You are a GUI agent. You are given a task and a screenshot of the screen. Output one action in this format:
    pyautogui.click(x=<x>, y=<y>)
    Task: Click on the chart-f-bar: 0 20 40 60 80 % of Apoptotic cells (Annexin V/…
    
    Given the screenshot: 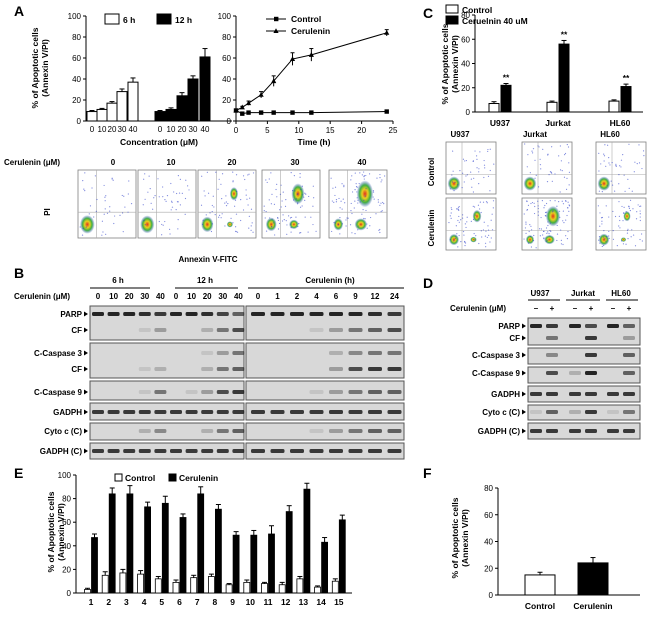 What is the action you would take?
    pyautogui.click(x=545, y=547)
    